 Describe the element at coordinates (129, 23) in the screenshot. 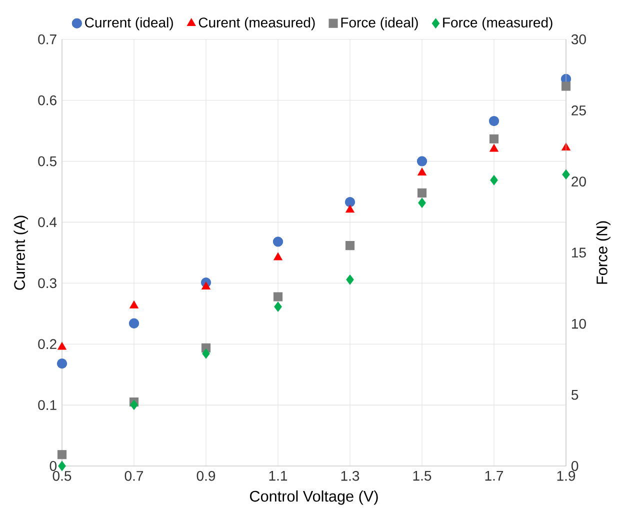

I see `legend-label: Current (ideal)` at that location.